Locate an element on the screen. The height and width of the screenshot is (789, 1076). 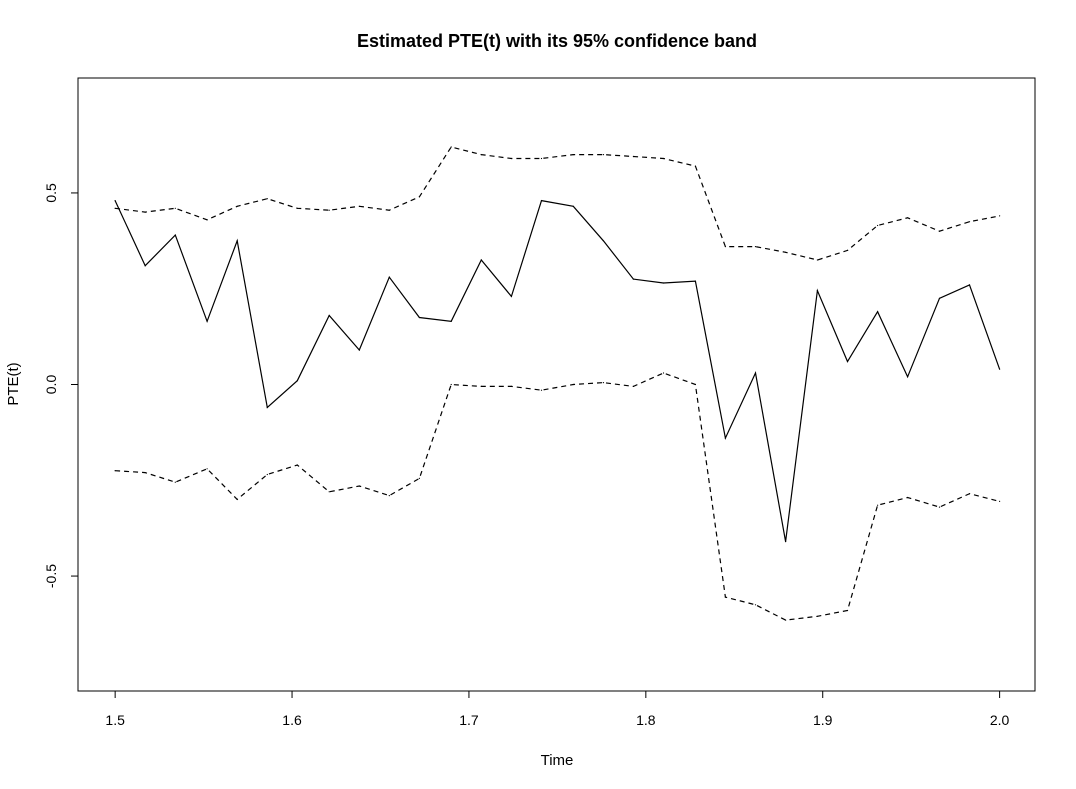
x-tick-label: 1.6 is located at coordinates (292, 720).